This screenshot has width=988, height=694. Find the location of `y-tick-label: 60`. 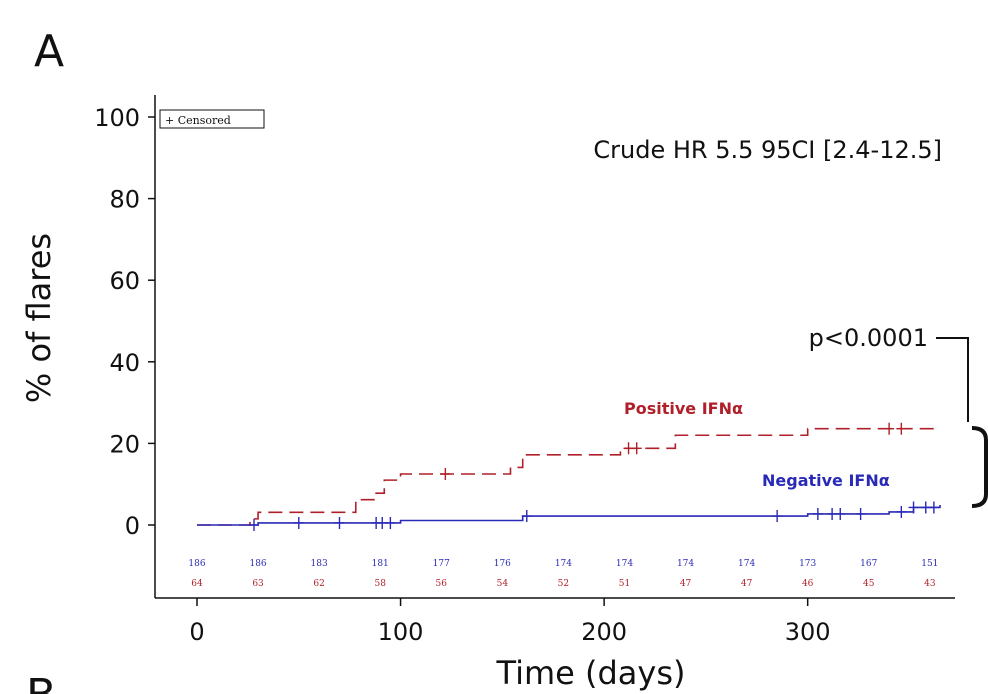

y-tick-label: 60 is located at coordinates (124, 281).